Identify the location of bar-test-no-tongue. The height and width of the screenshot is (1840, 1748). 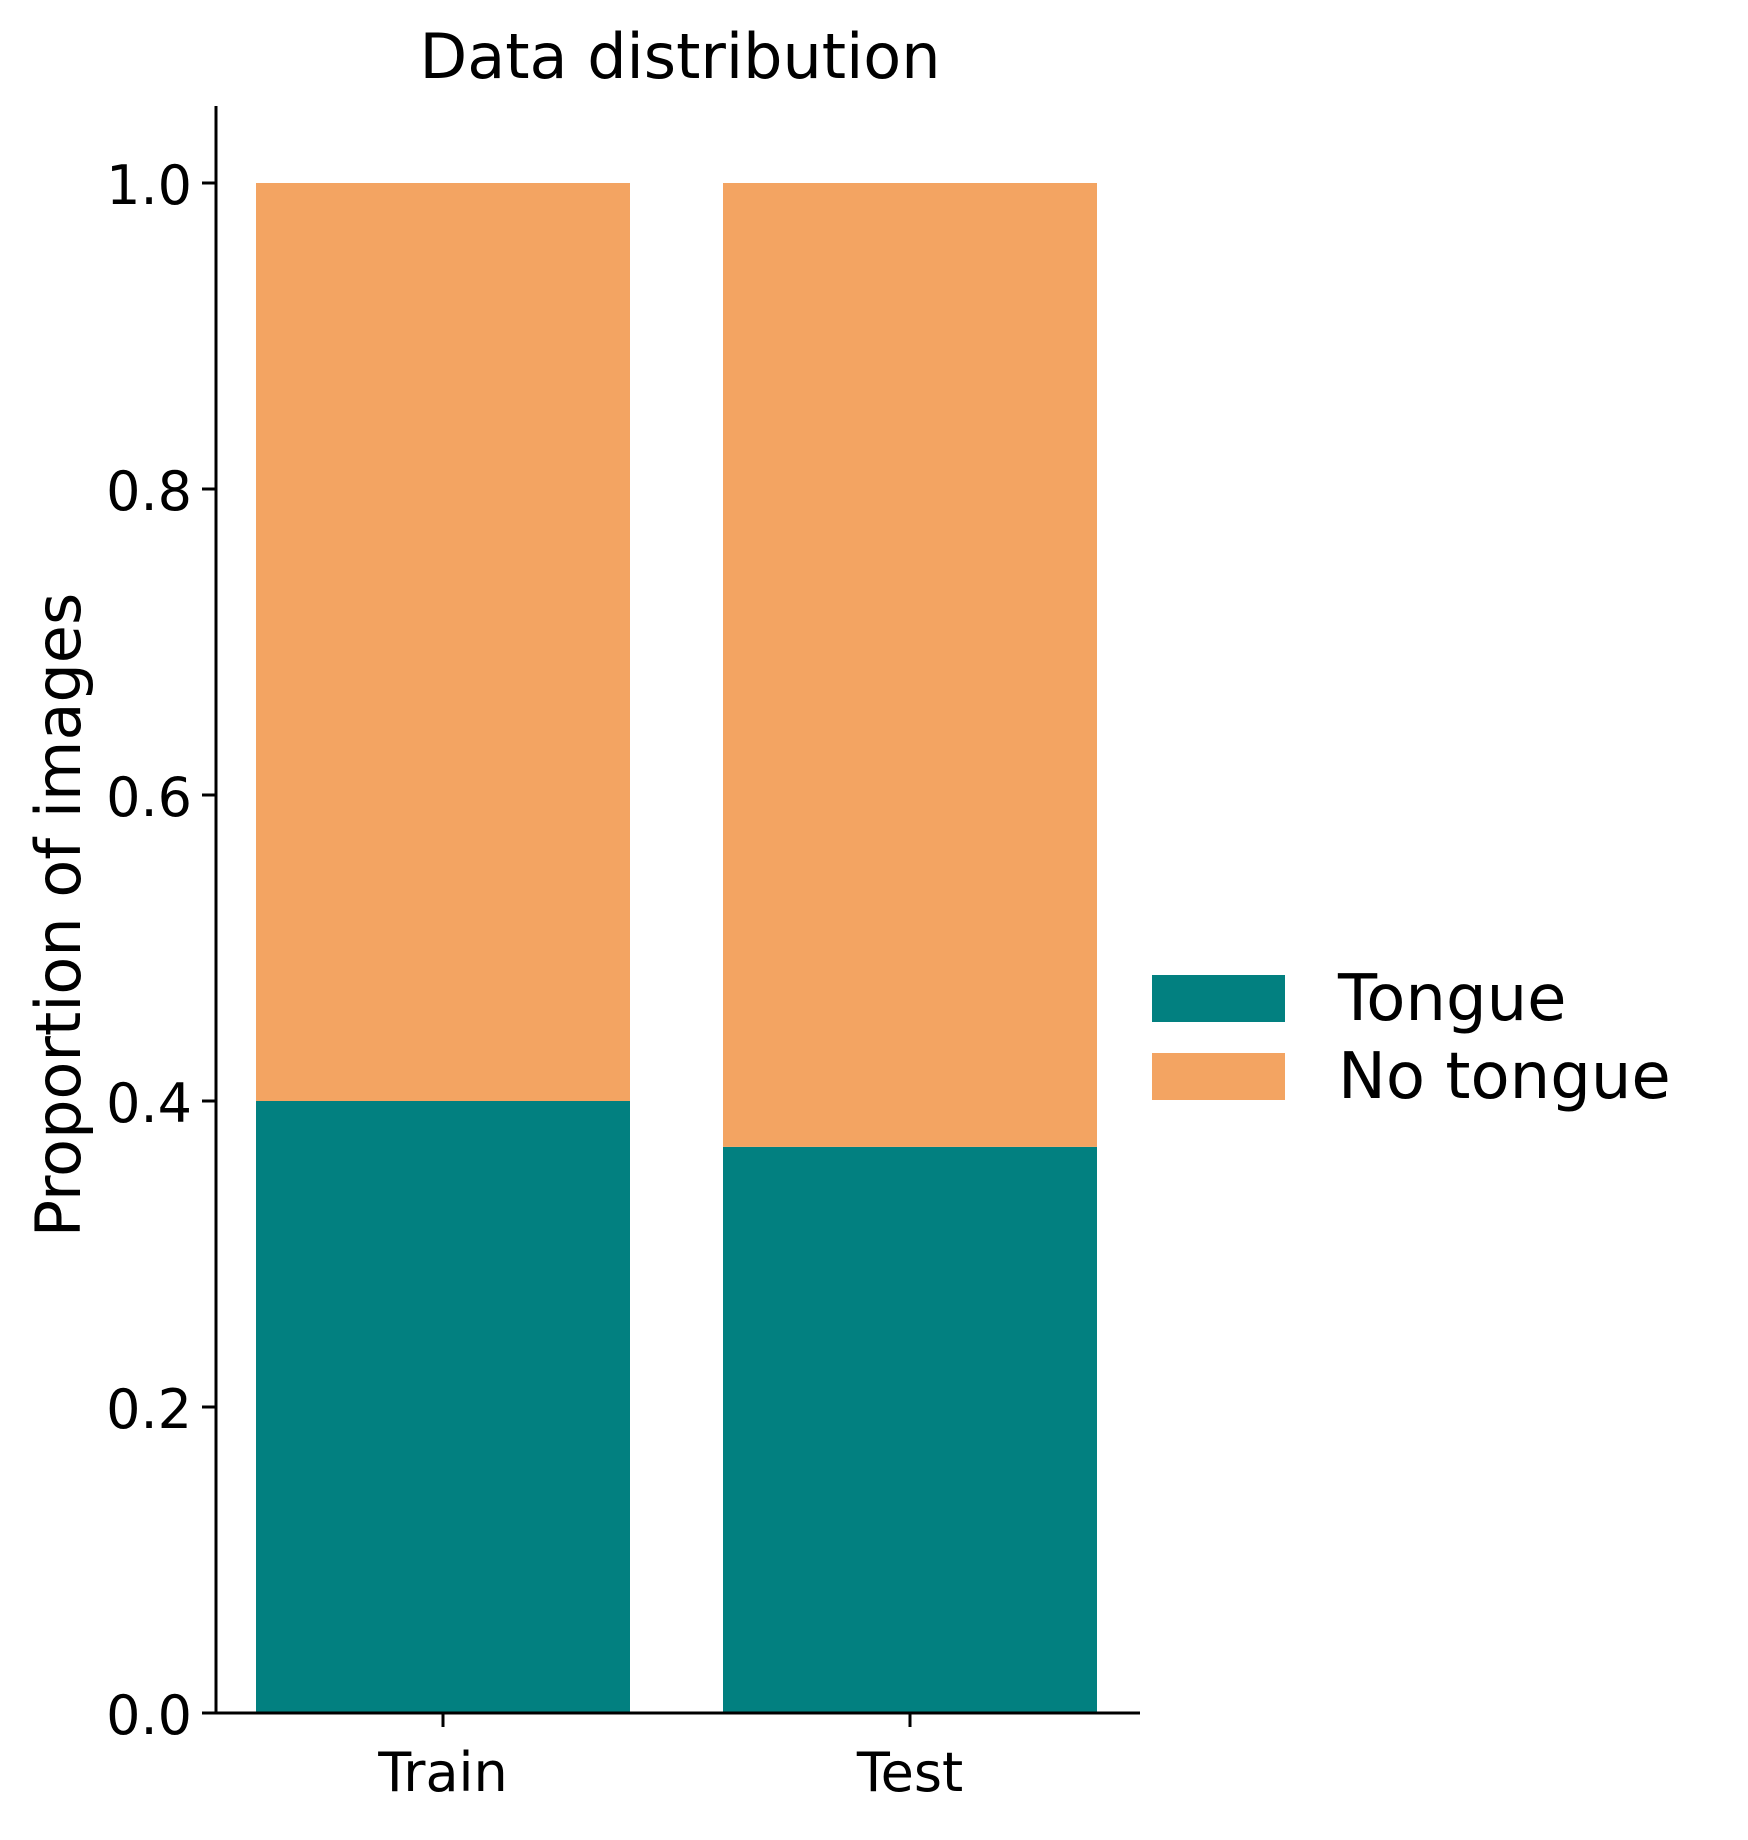
(910, 665).